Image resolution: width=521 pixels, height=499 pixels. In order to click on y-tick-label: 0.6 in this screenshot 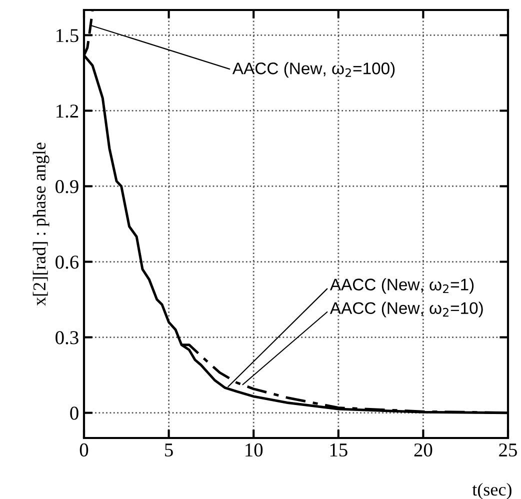, I will do `click(67, 262)`.